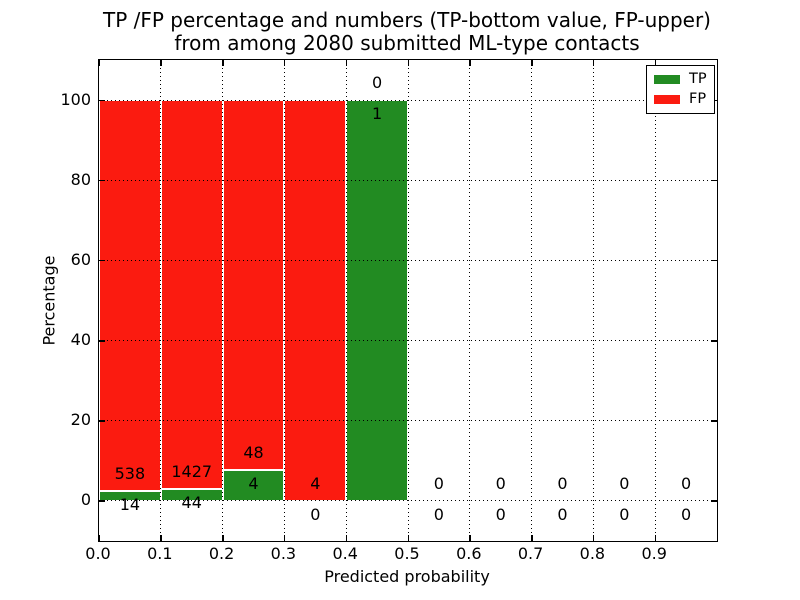  Describe the element at coordinates (49, 300) in the screenshot. I see `y-axis-label: Percentage` at that location.